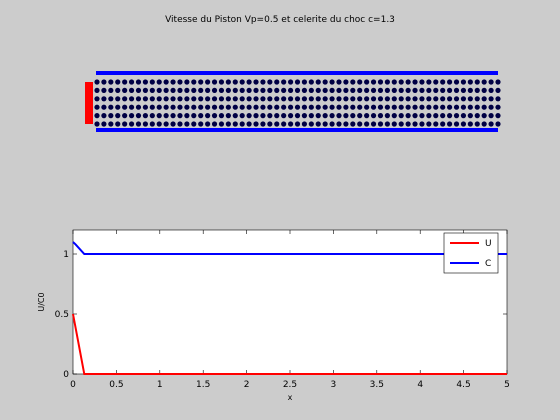 Image resolution: width=560 pixels, height=420 pixels. What do you see at coordinates (290, 385) in the screenshot?
I see `x-tick-label: 2.5` at bounding box center [290, 385].